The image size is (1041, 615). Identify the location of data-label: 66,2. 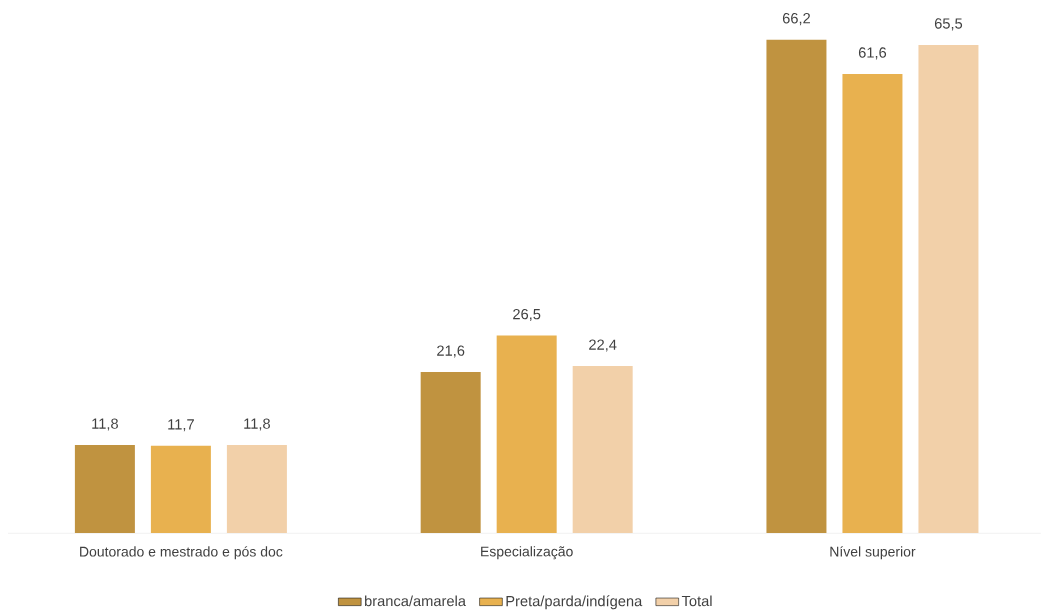
(796, 19).